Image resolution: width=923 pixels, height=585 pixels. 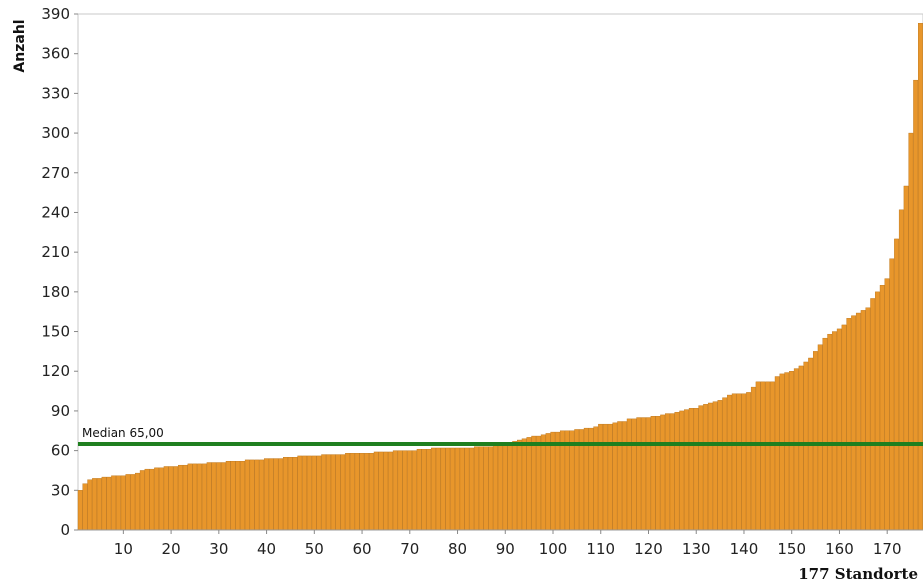 What do you see at coordinates (553, 549) in the screenshot?
I see `x-tick-label: 100` at bounding box center [553, 549].